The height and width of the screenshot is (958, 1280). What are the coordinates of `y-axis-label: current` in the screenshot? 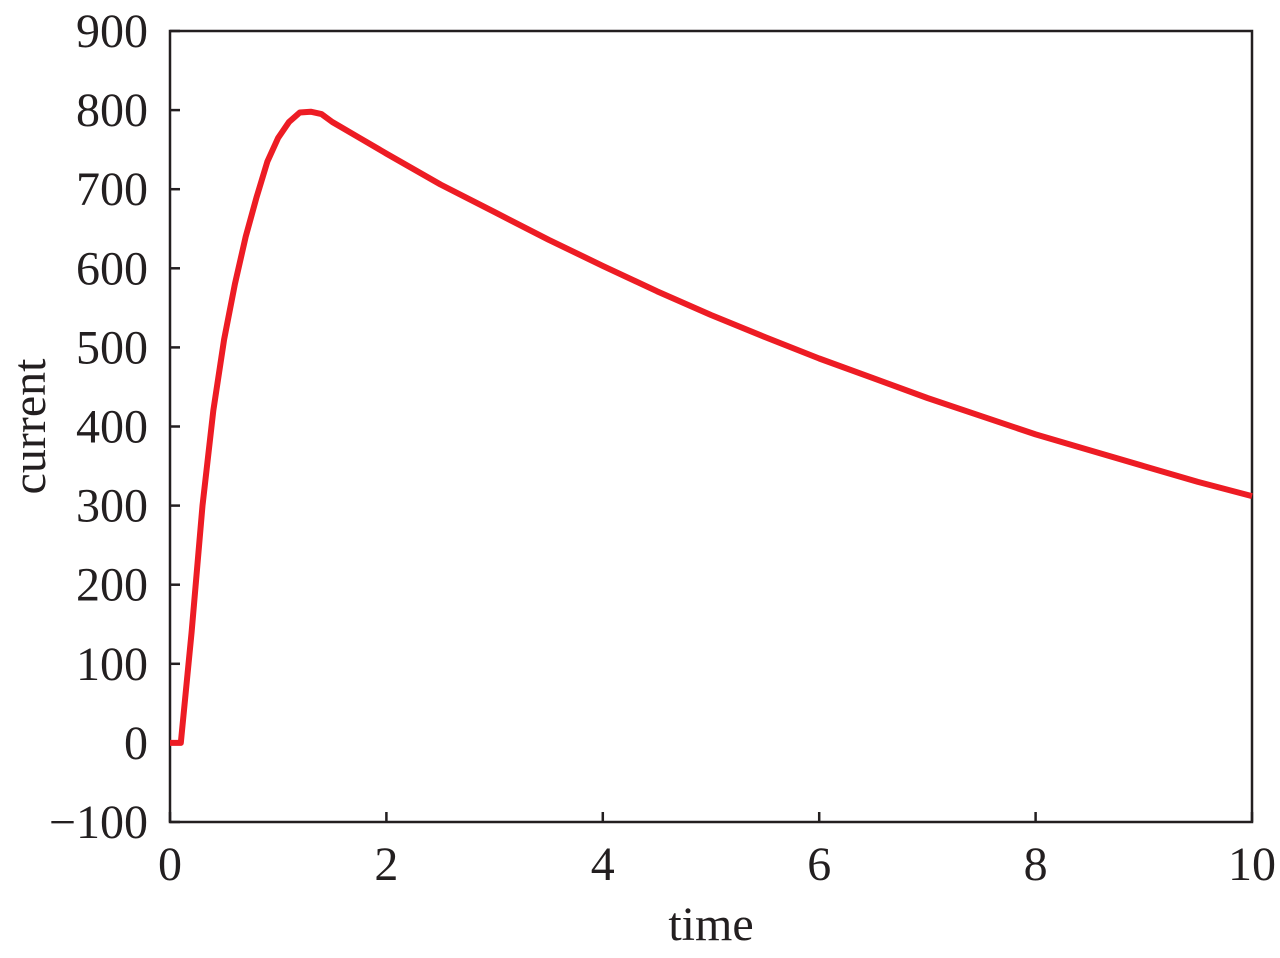 It's located at (29, 426).